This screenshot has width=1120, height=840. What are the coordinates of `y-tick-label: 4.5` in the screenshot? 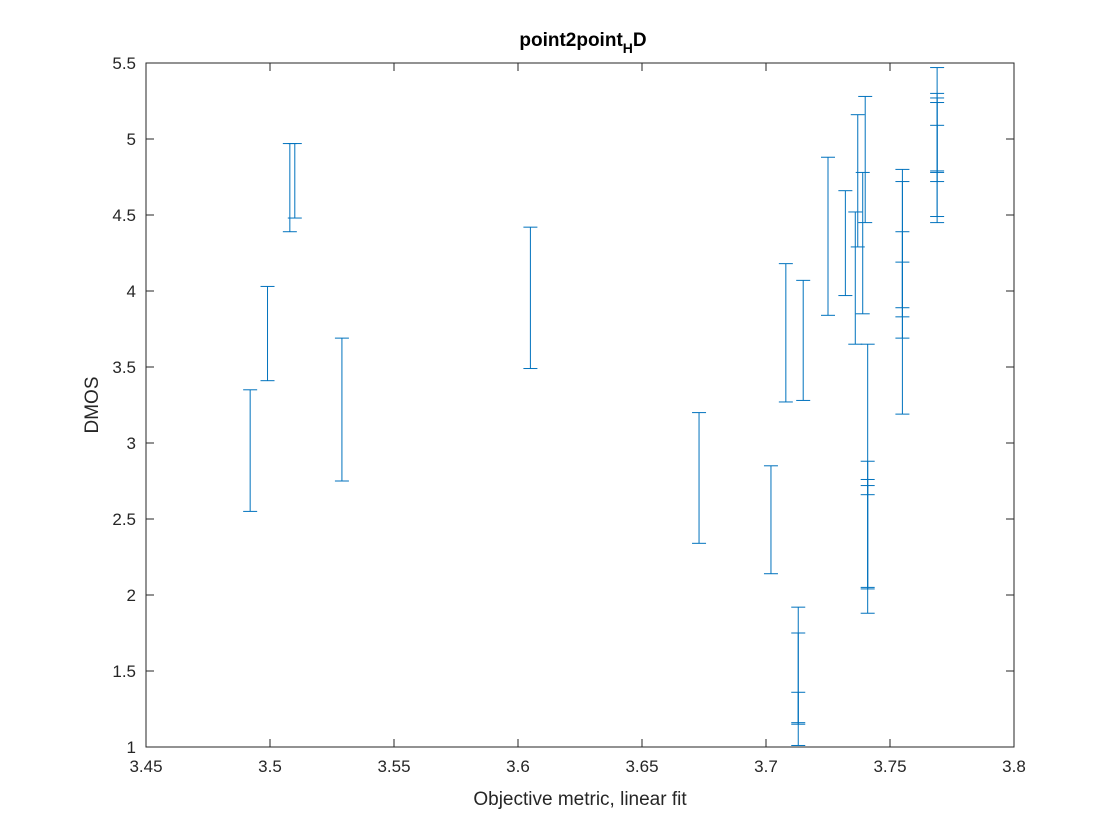 It's located at (124, 215).